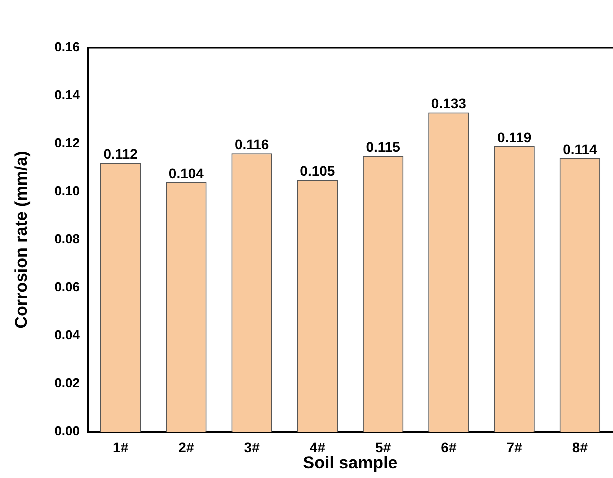 This screenshot has height=478, width=613. What do you see at coordinates (383, 146) in the screenshot?
I see `data-label: 0.115` at bounding box center [383, 146].